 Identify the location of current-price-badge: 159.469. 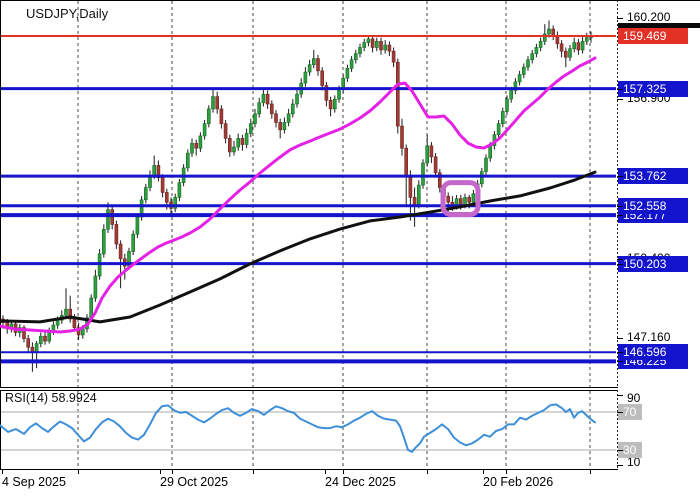
(653, 35).